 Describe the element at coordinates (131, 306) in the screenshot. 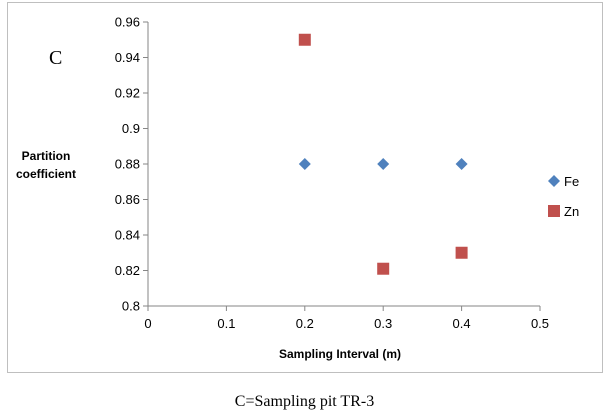

I see `y-tick-label: 0.8` at that location.